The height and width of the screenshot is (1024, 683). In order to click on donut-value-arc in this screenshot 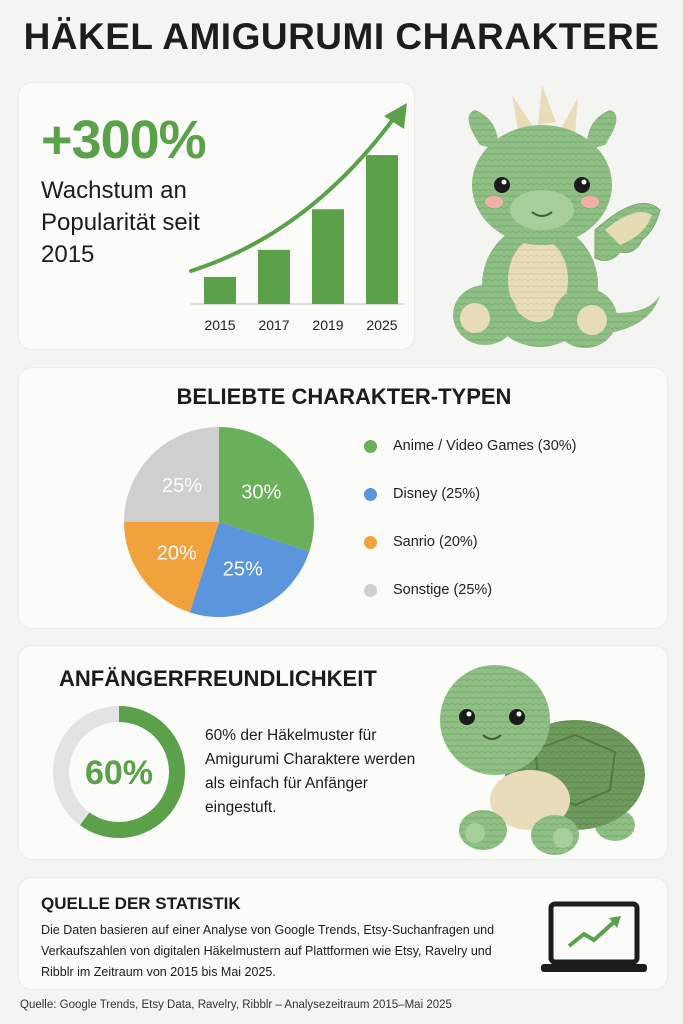, I will do `click(119, 772)`.